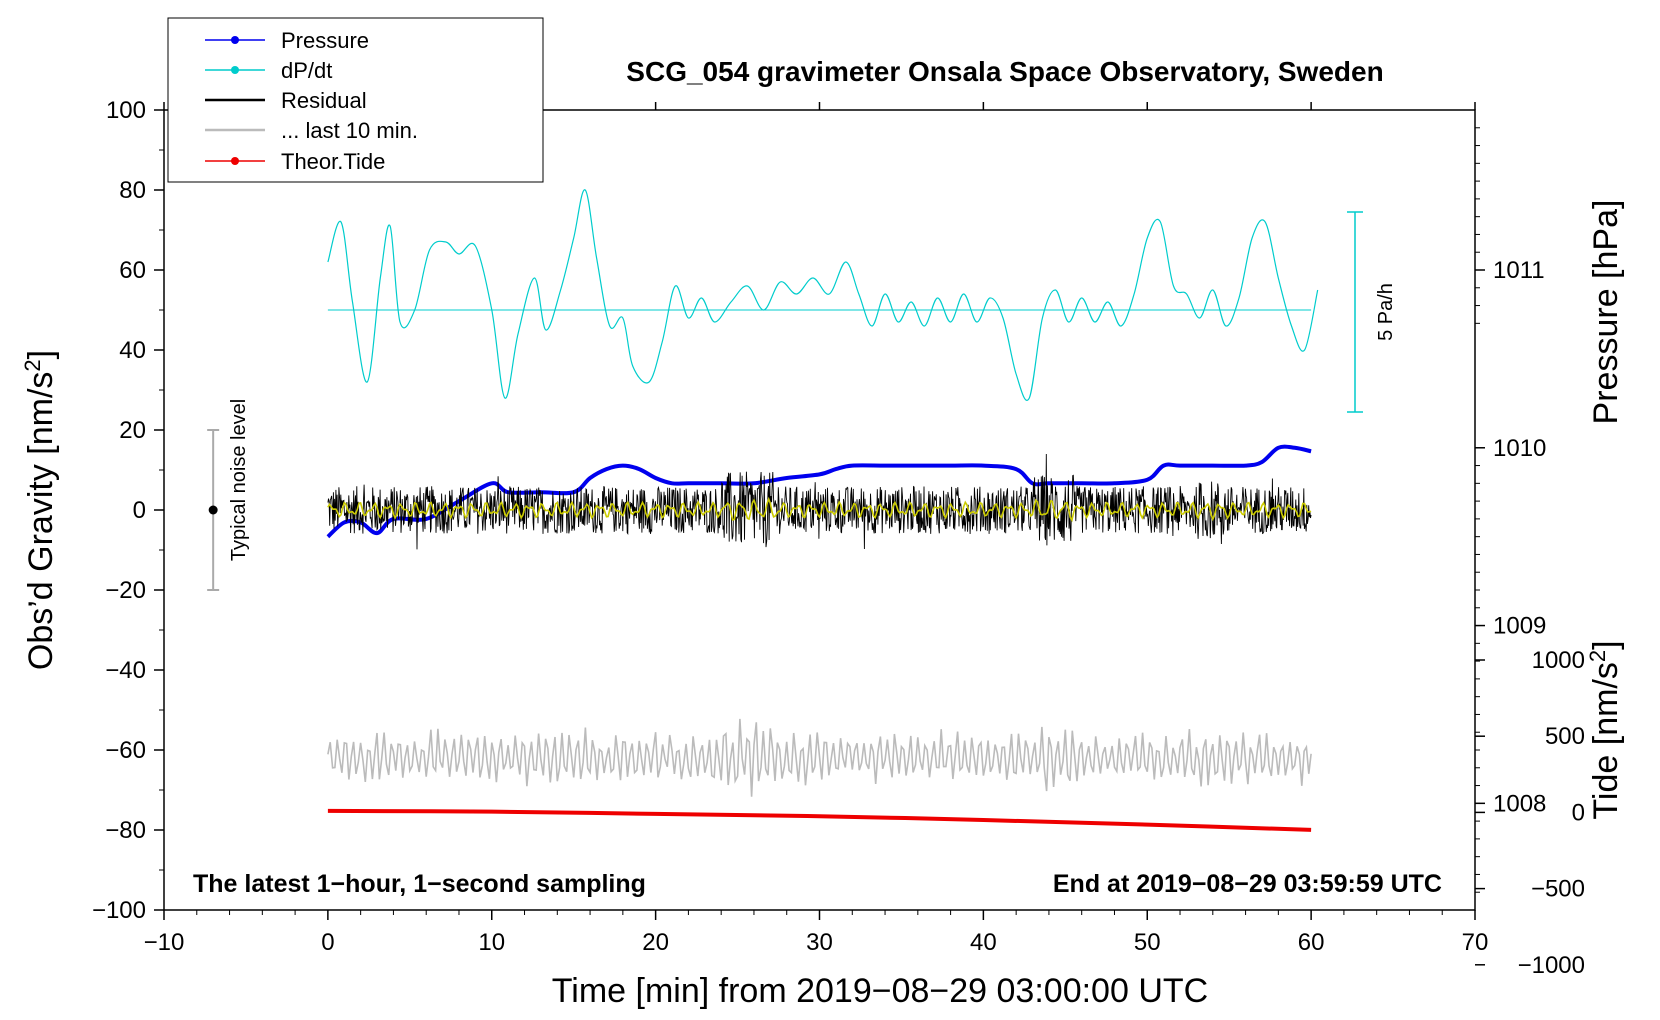 Image resolution: width=1660 pixels, height=1020 pixels. I want to click on tide-tick-label: −1000, so click(1551, 965).